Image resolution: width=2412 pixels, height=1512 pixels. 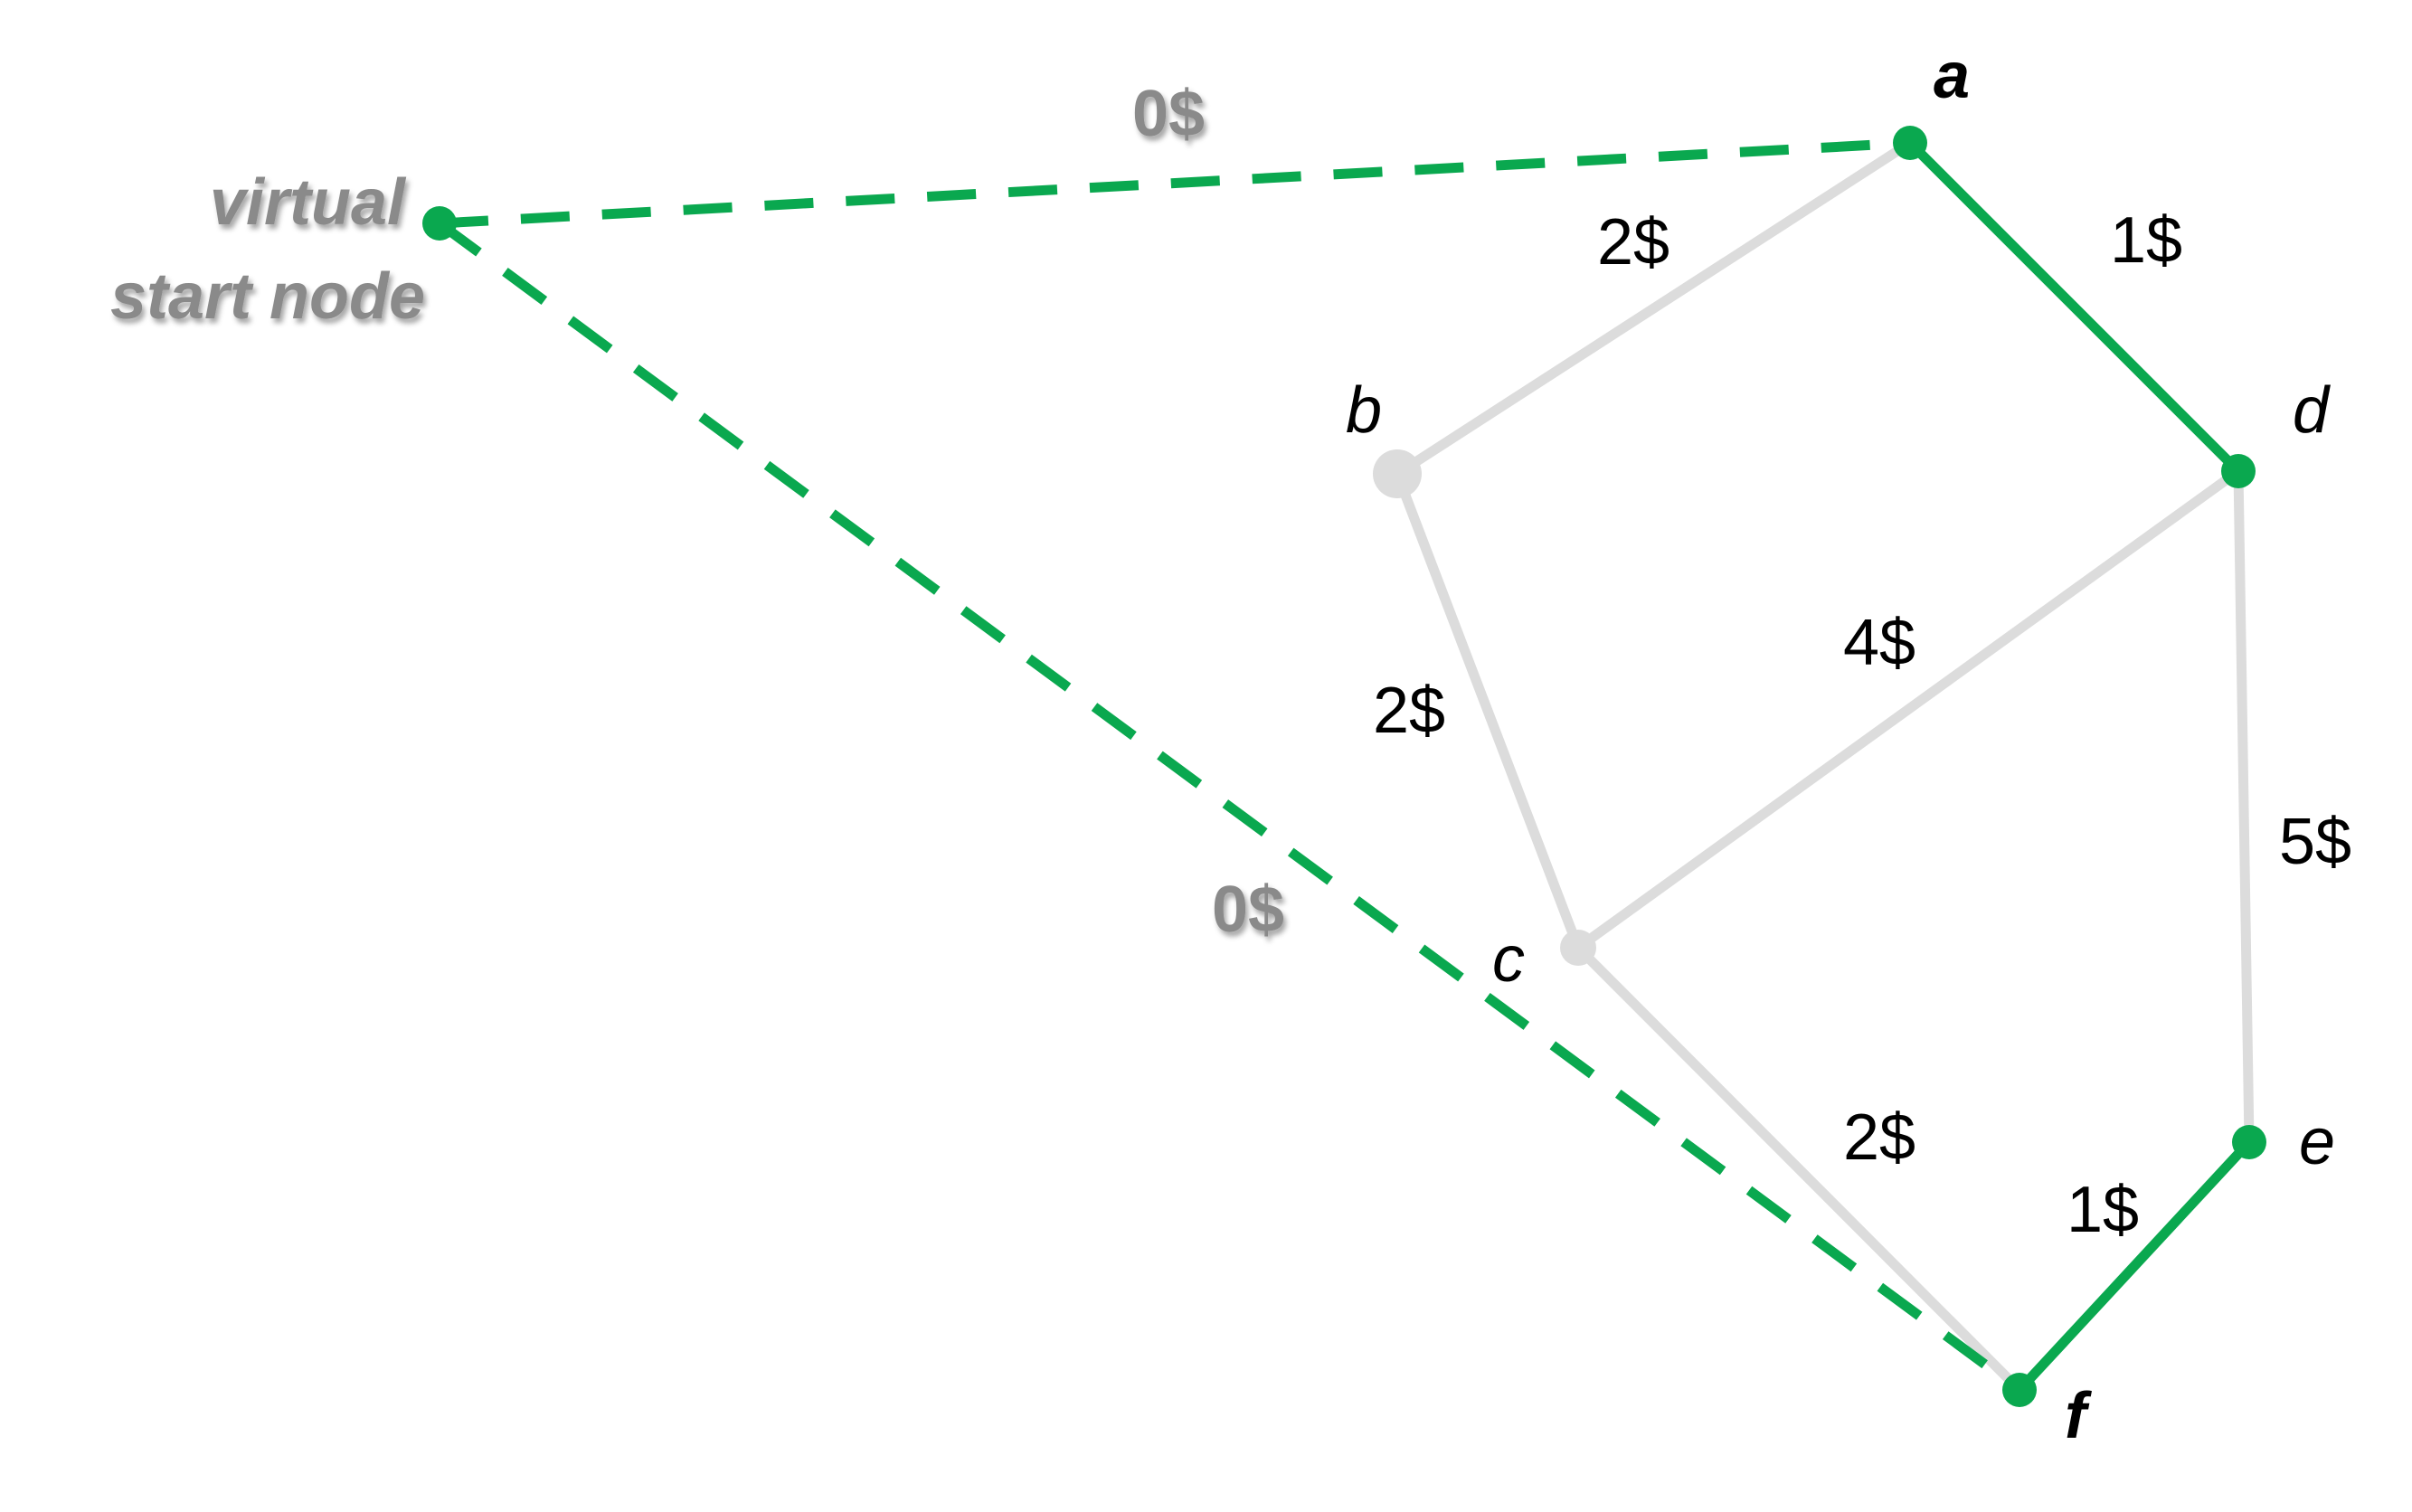 I want to click on node-a, so click(x=1910, y=143).